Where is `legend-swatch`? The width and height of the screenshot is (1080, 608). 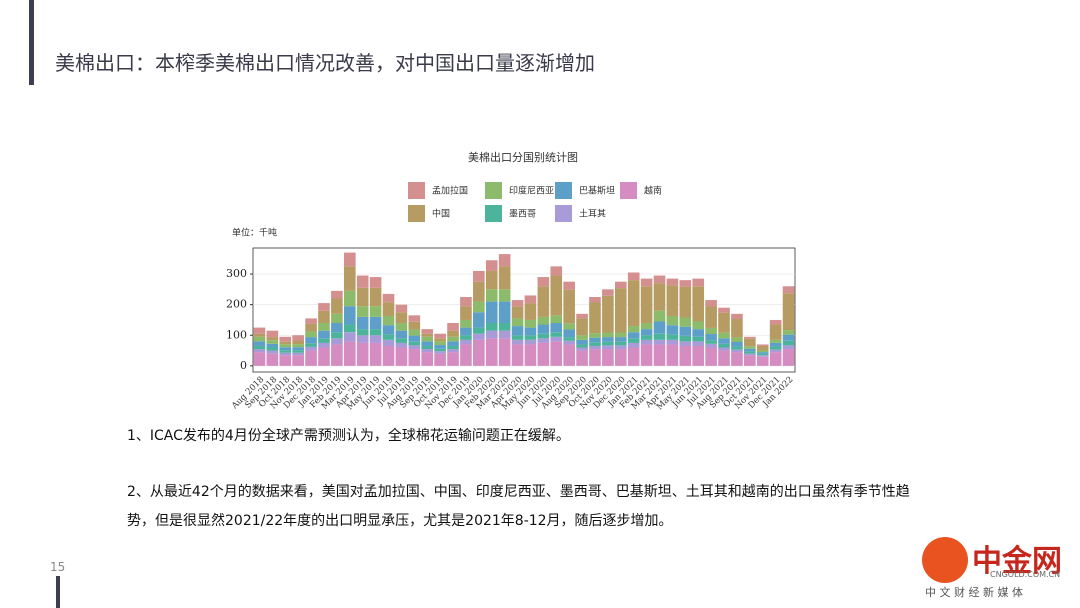
legend-swatch is located at coordinates (493, 213).